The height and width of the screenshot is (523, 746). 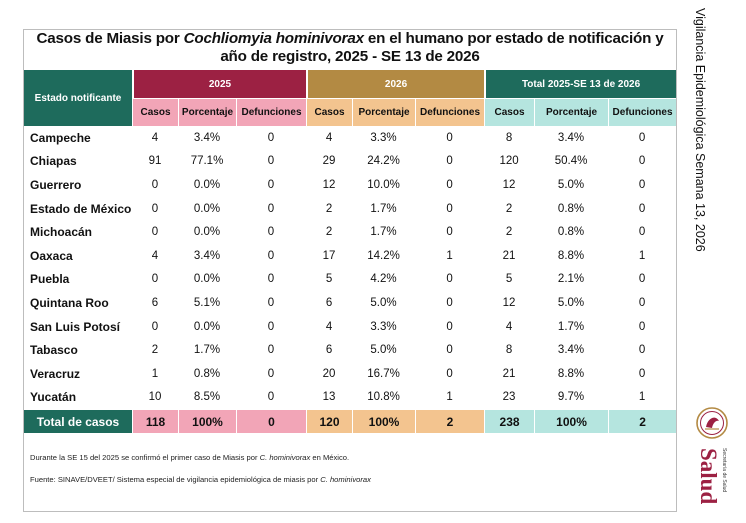 I want to click on table-cell: 12, so click(x=329, y=184).